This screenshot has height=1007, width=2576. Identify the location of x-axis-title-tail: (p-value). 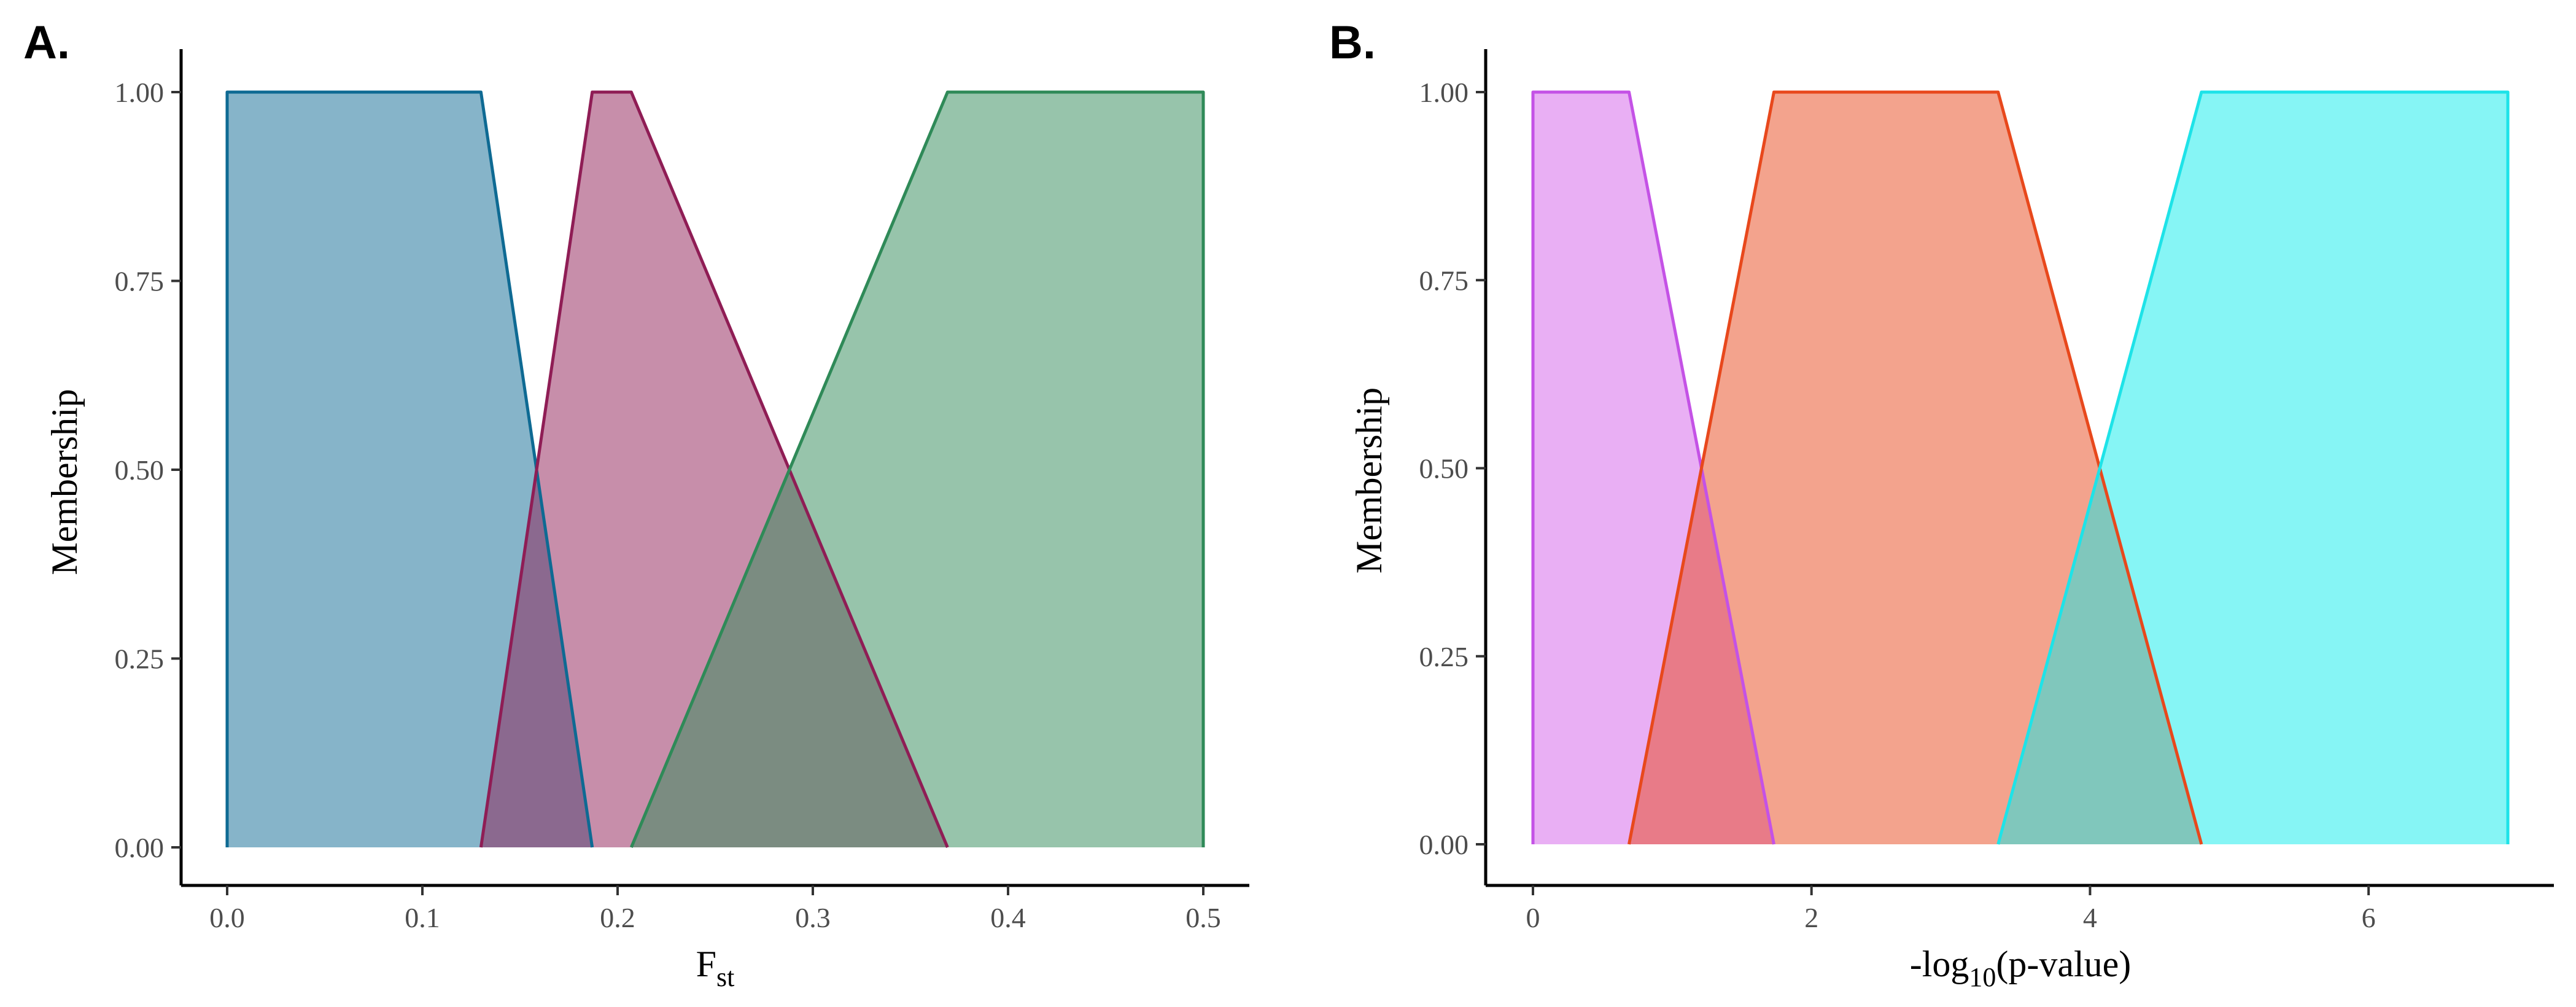
(2063, 964).